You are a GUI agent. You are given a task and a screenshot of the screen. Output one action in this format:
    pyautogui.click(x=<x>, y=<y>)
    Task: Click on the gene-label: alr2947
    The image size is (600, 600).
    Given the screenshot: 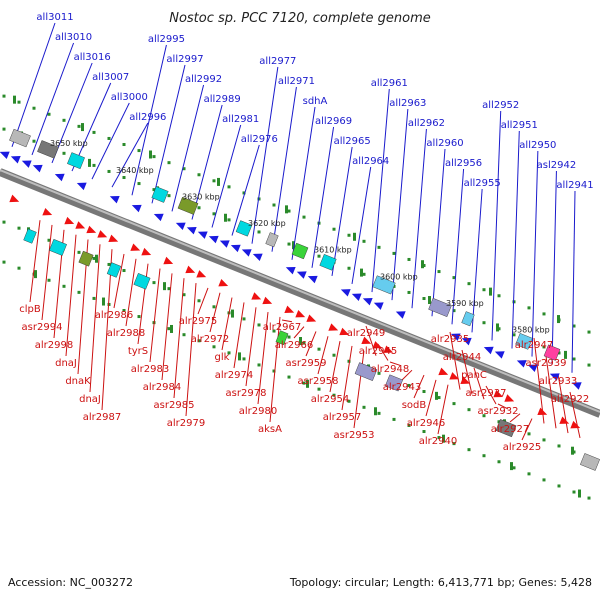 What is the action you would take?
    pyautogui.click(x=534, y=345)
    